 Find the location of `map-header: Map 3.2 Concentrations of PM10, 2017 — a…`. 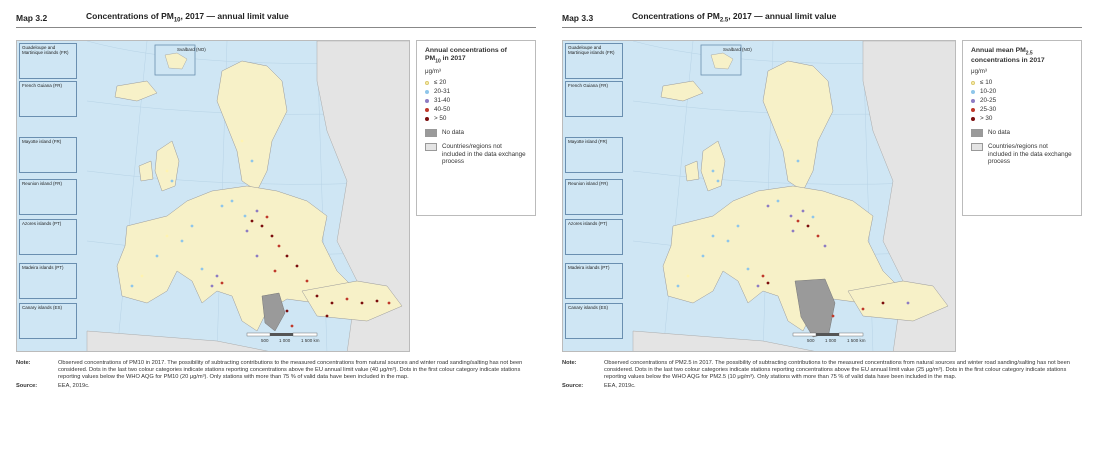

map-header: Map 3.2 Concentrations of PM10, 2017 — a… is located at coordinates (276, 18).